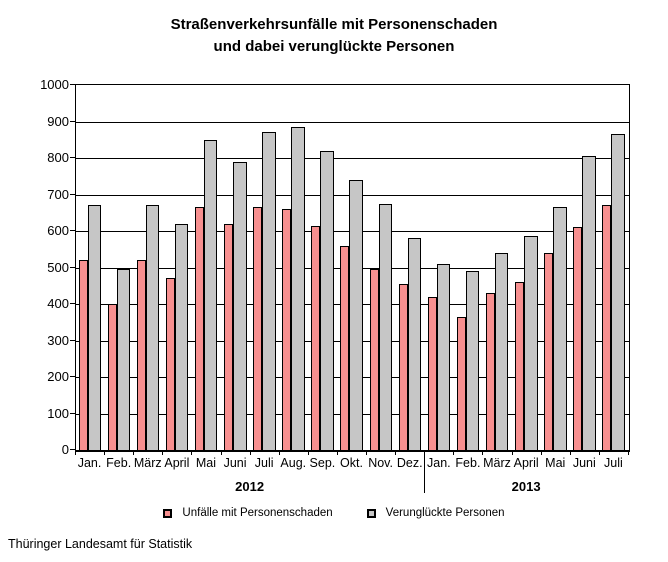  I want to click on x-axis-label-11: Dez., so click(409, 463).